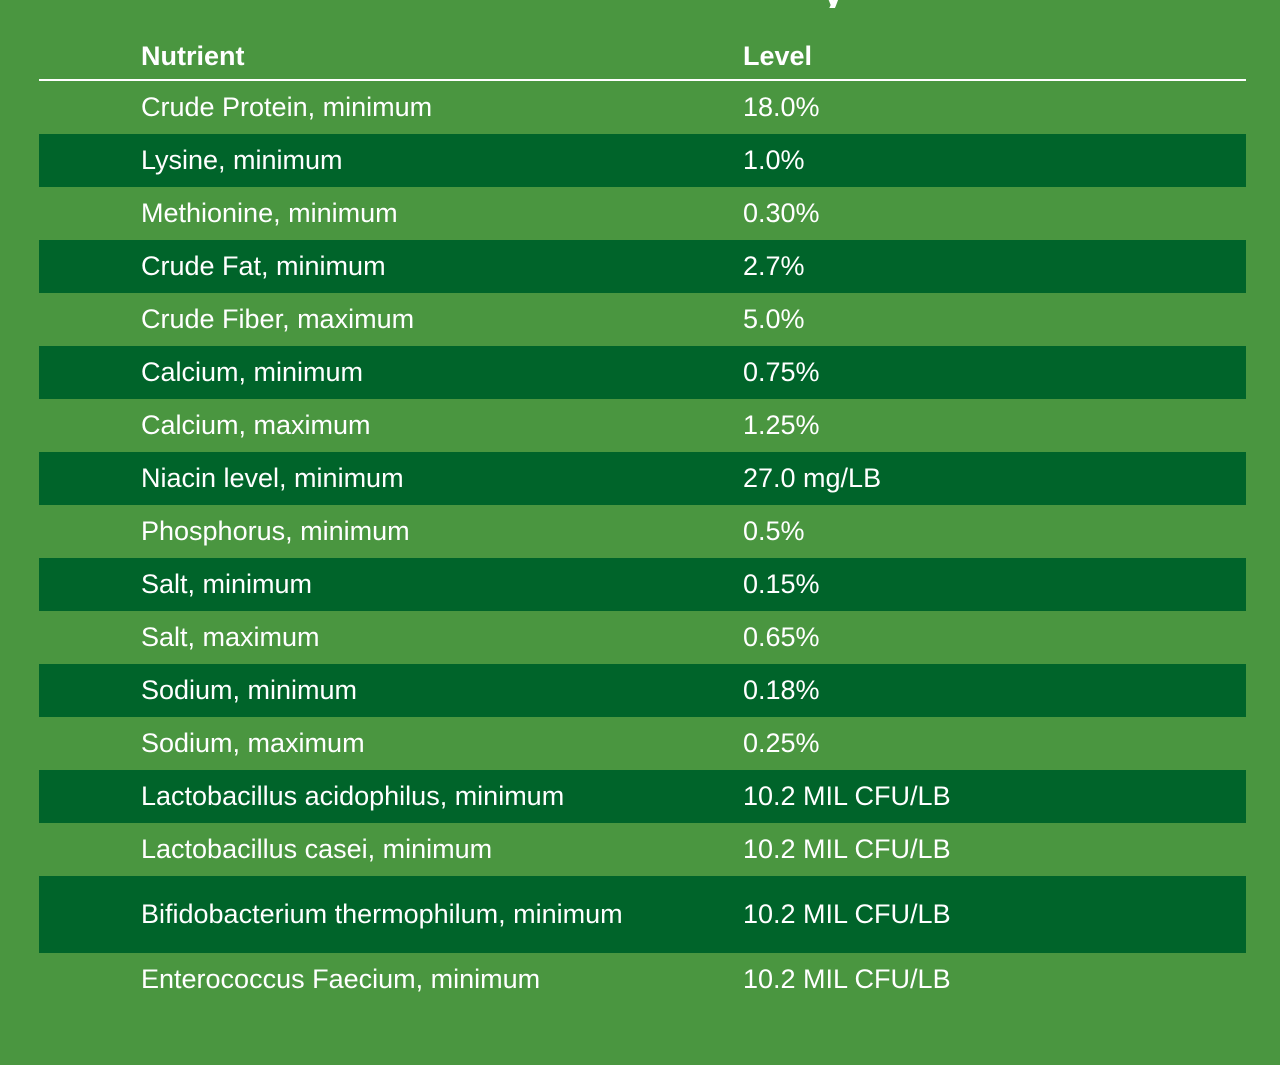  What do you see at coordinates (781, 213) in the screenshot?
I see `level-cell: 0.30%` at bounding box center [781, 213].